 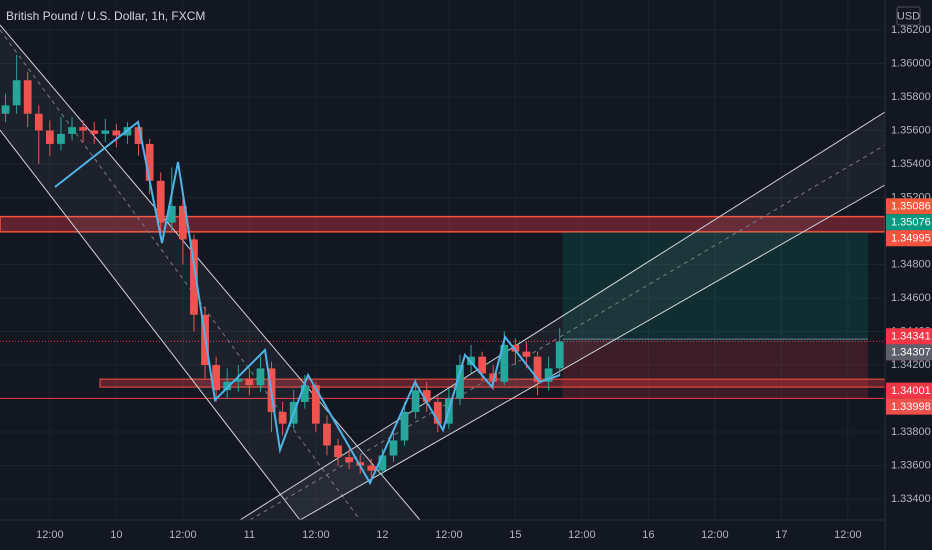 What do you see at coordinates (911, 298) in the screenshot?
I see `y-tick-label: 1.34600` at bounding box center [911, 298].